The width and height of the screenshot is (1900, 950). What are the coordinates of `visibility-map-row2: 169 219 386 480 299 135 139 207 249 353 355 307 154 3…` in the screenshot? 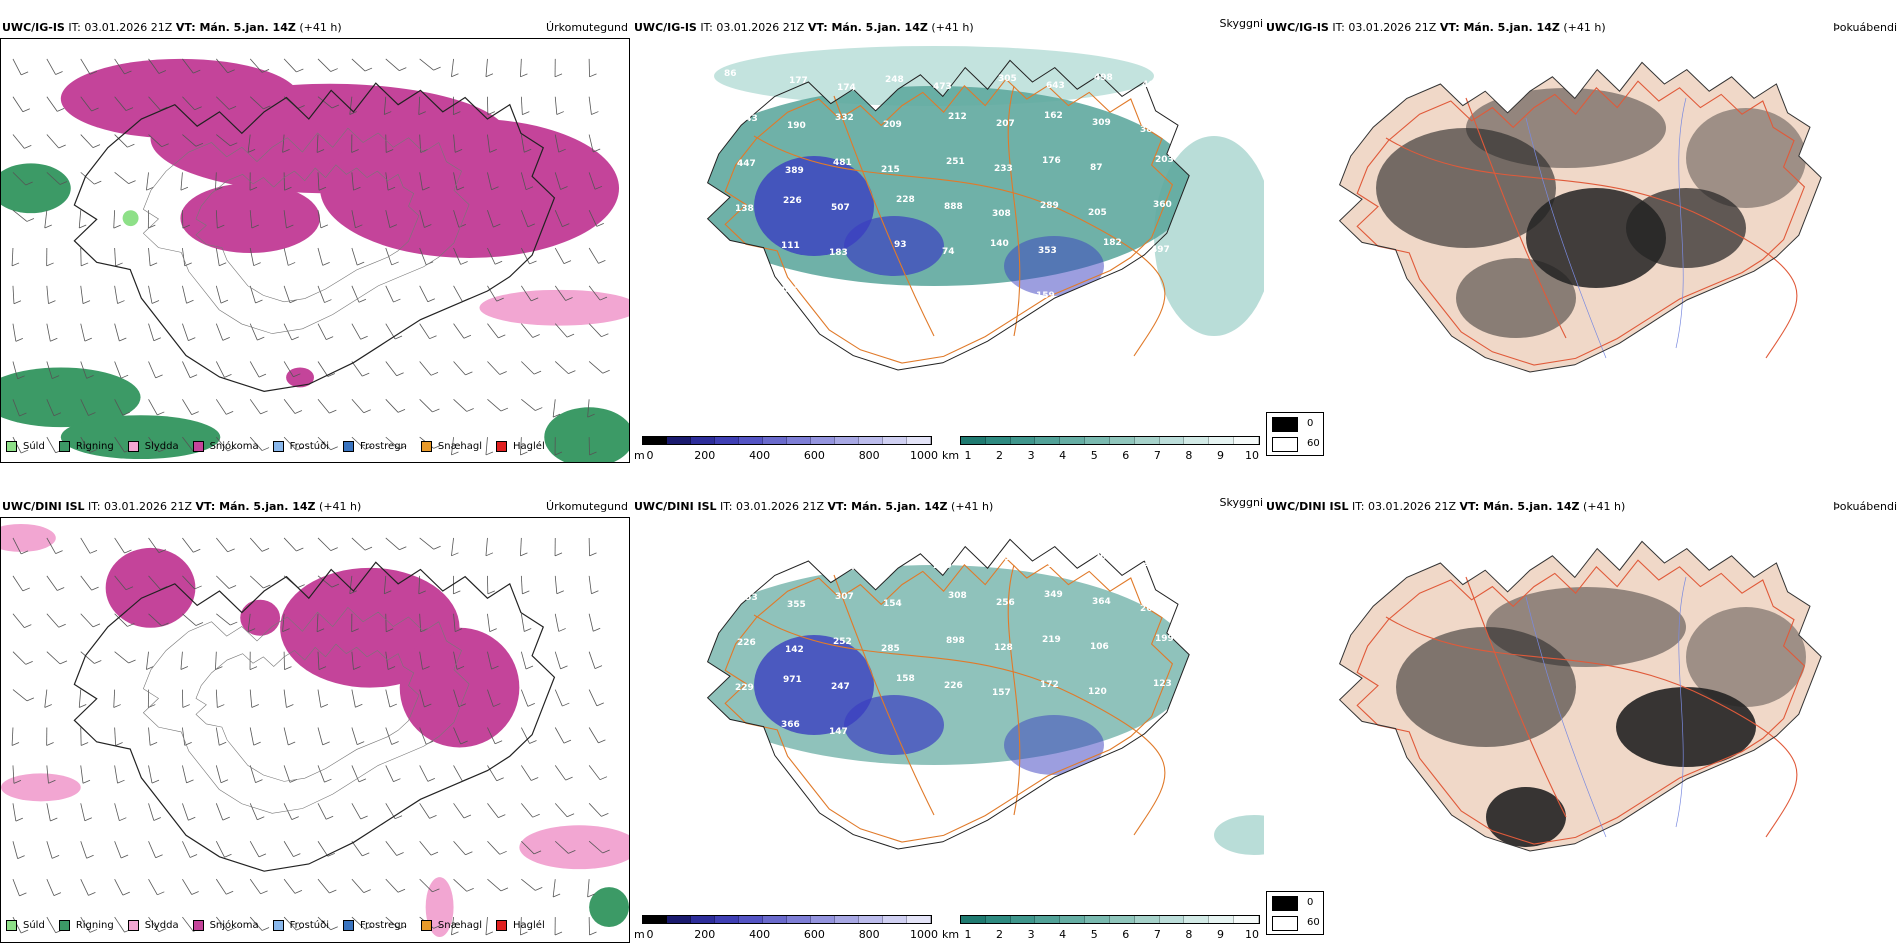 It's located at (949, 715).